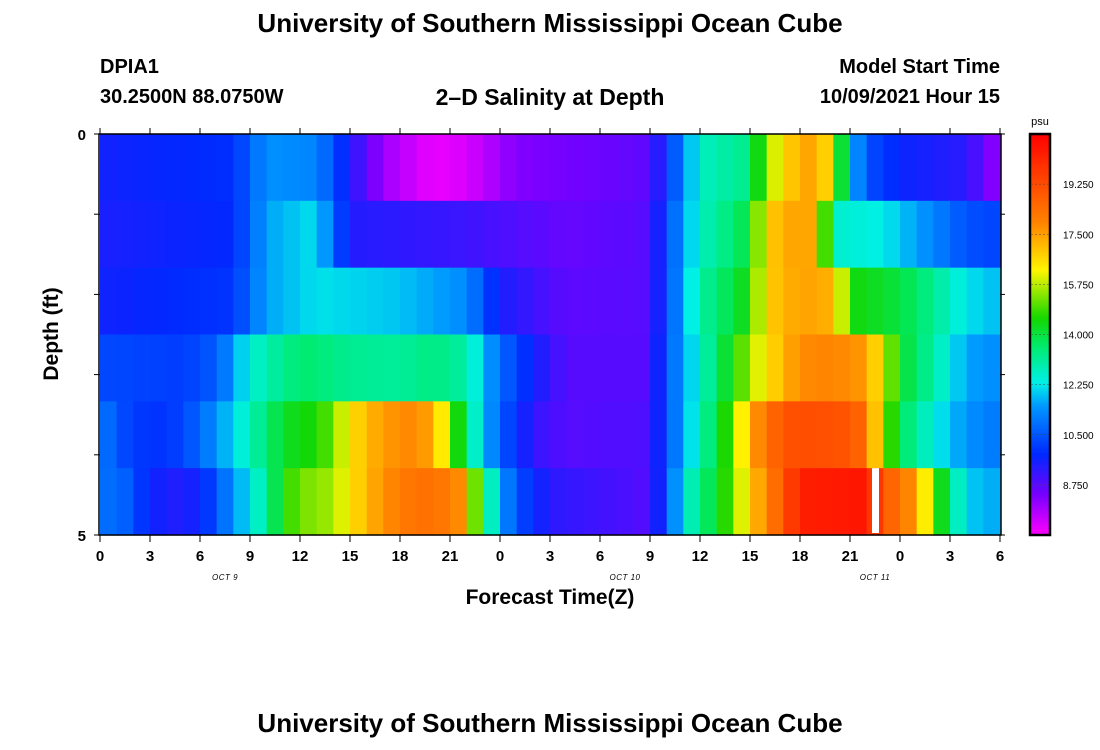 This screenshot has height=750, width=1100. I want to click on x-tick-label: 18, so click(400, 556).